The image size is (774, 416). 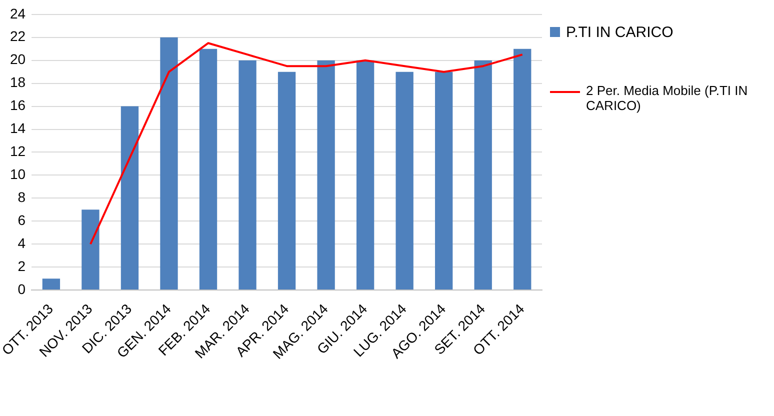 What do you see at coordinates (18, 128) in the screenshot?
I see `y-tick-label: 14` at bounding box center [18, 128].